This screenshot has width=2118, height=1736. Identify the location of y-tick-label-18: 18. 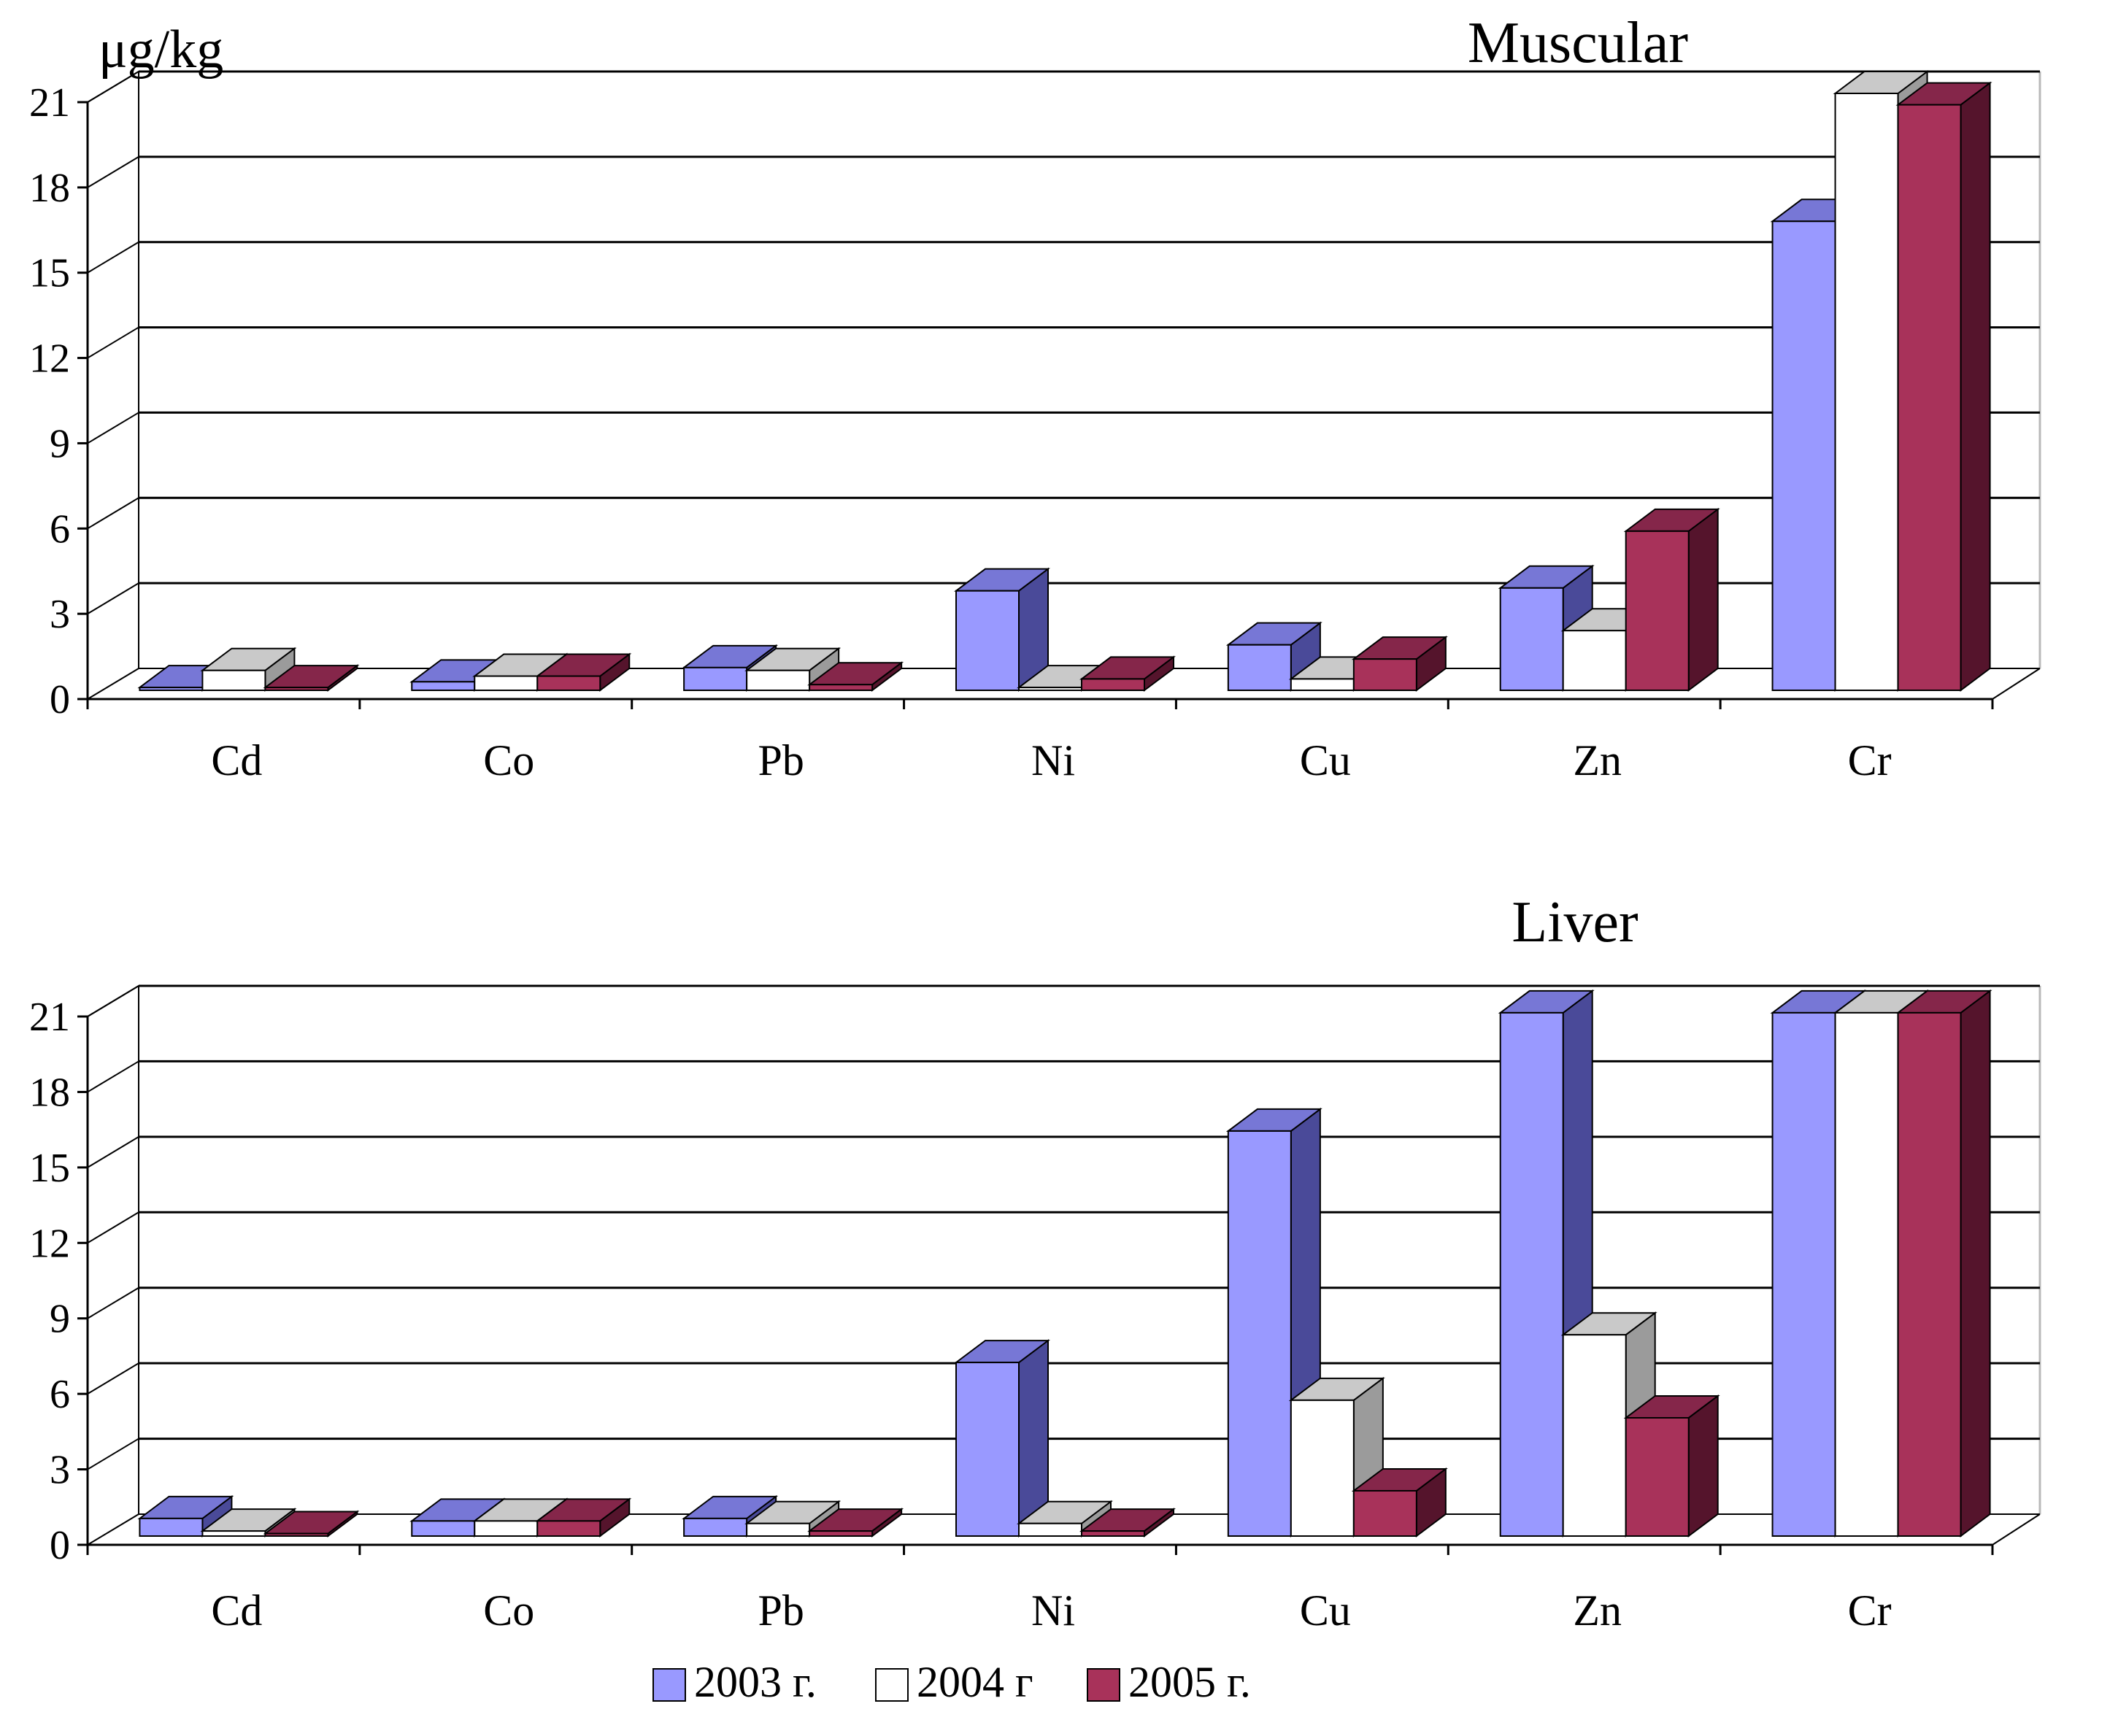
(49, 1092).